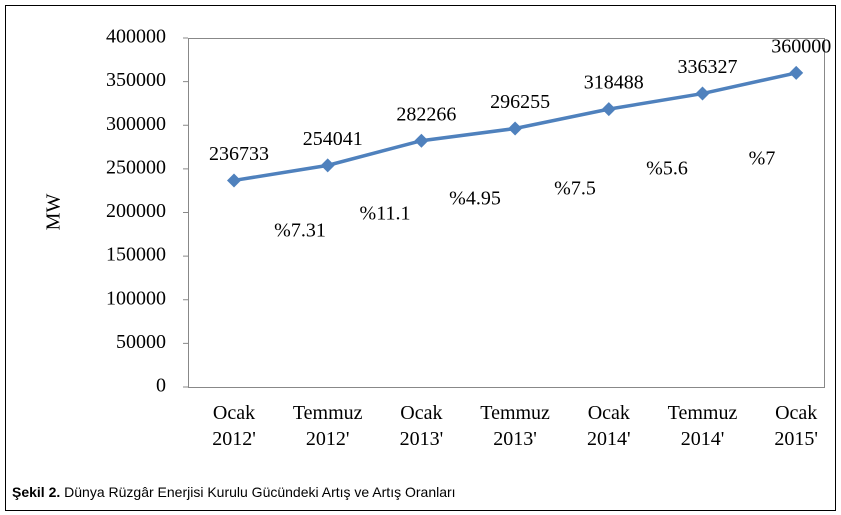 The height and width of the screenshot is (515, 841). What do you see at coordinates (136, 298) in the screenshot?
I see `y-tick-label: 100000` at bounding box center [136, 298].